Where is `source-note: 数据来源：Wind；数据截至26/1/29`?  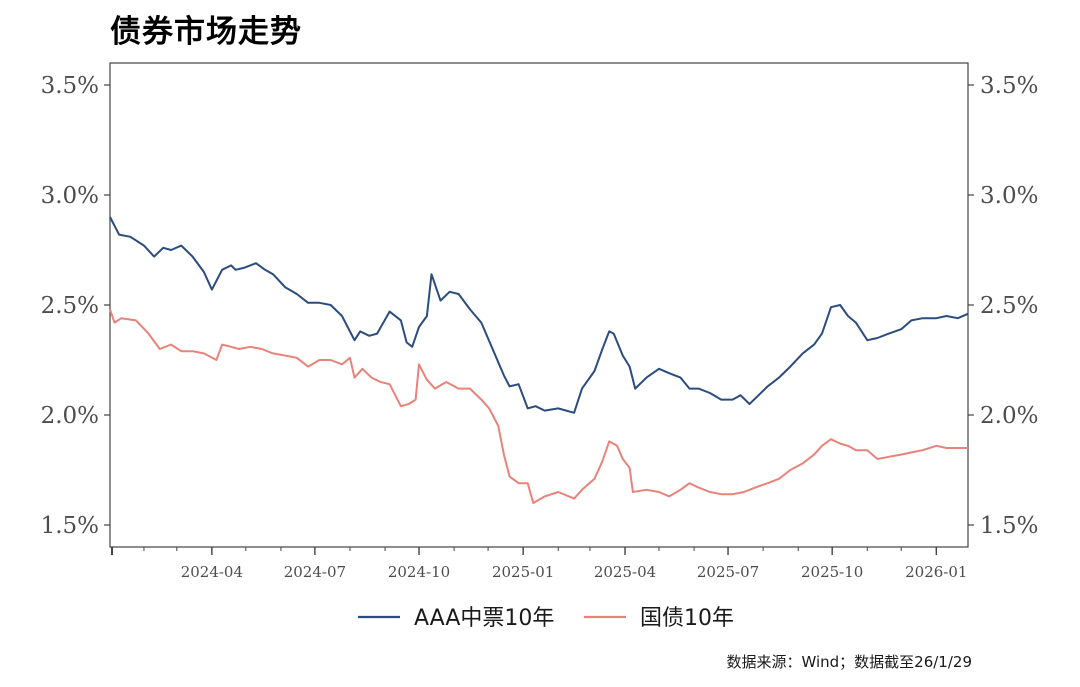
source-note: 数据来源：Wind；数据截至26/1/29 is located at coordinates (849, 662).